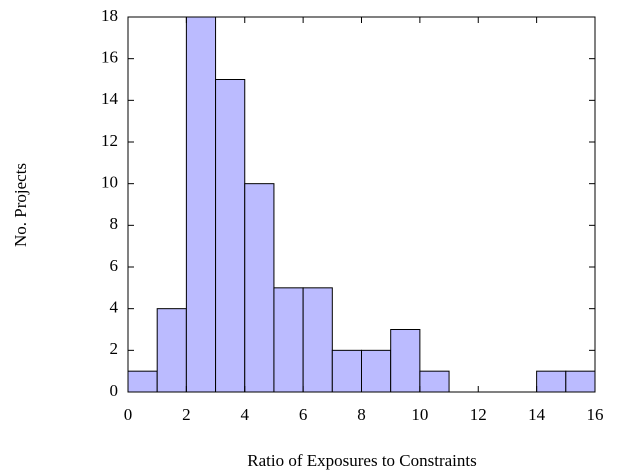 The image size is (624, 474). I want to click on y-tick-label: 10, so click(109, 182).